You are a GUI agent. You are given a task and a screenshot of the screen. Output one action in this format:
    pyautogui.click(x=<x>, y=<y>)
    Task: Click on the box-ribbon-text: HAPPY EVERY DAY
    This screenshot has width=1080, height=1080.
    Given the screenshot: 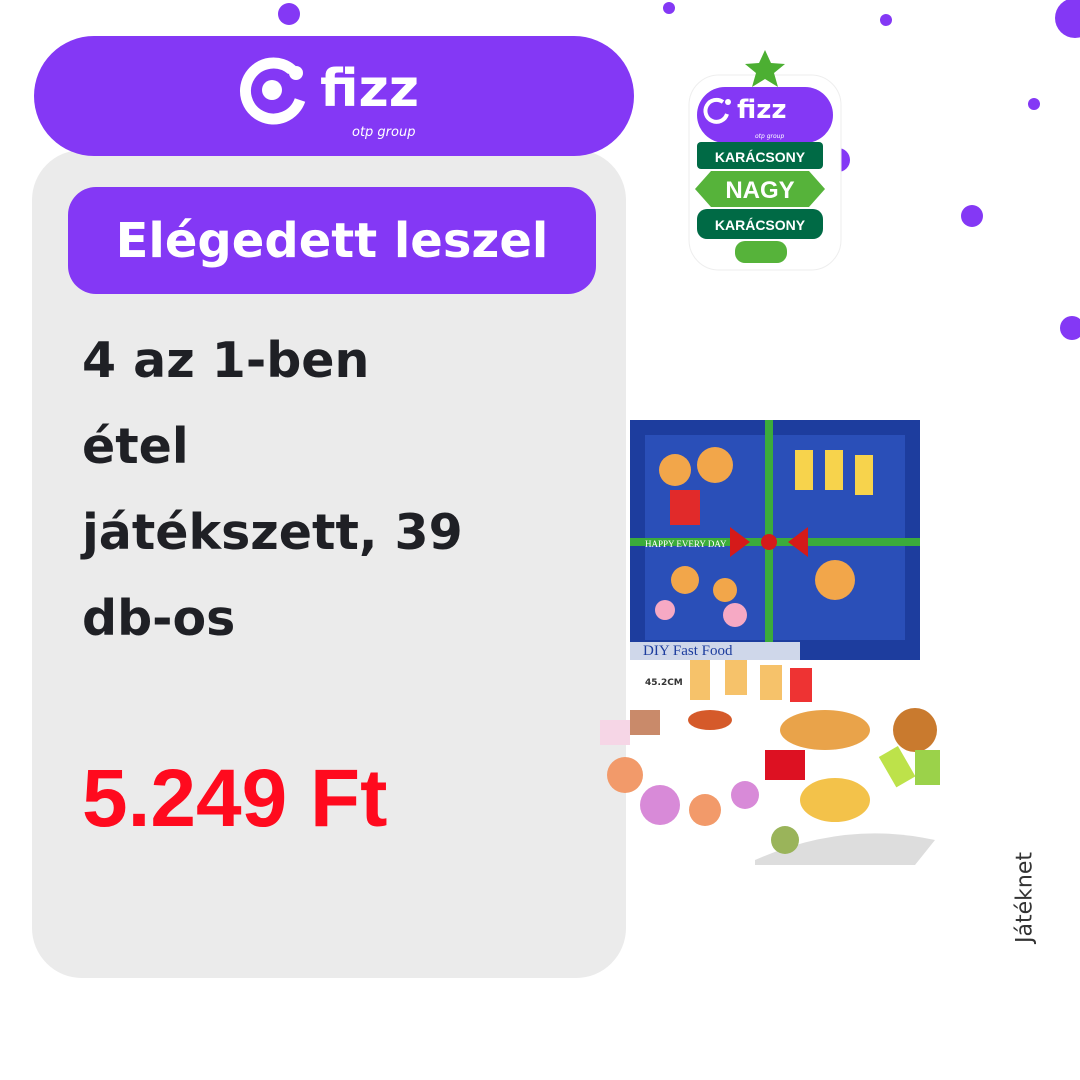 What is the action you would take?
    pyautogui.click(x=686, y=544)
    